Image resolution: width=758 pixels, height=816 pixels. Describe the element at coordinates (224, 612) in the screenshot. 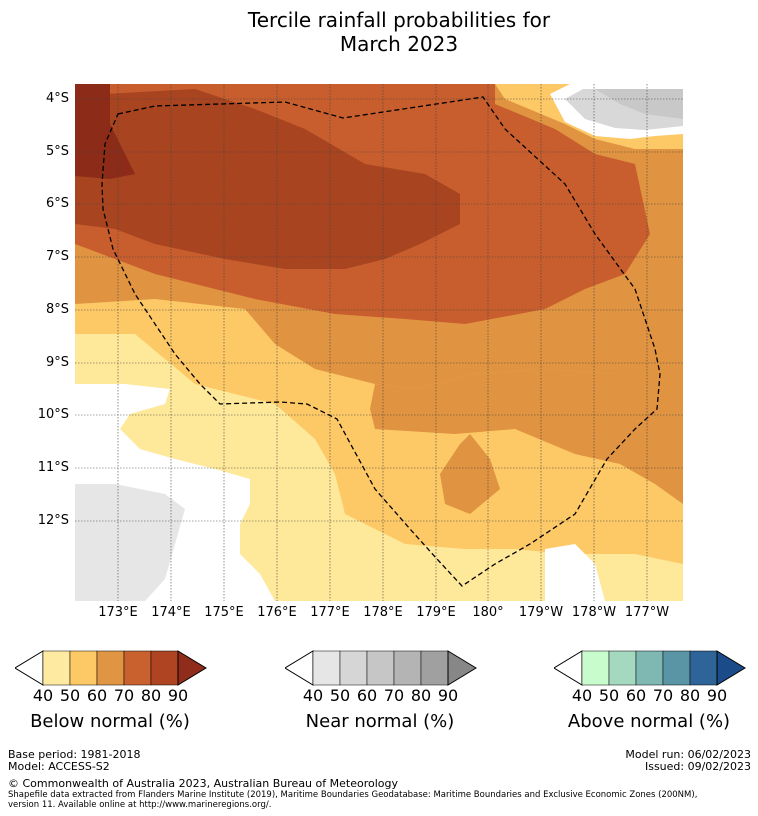

I see `lon-label: 175°E` at that location.